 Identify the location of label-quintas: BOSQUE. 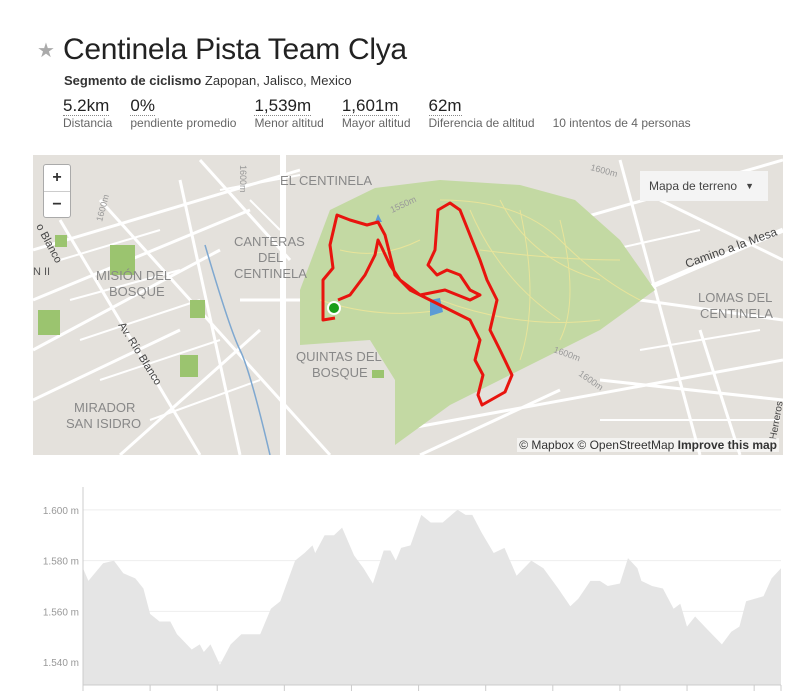
(340, 372).